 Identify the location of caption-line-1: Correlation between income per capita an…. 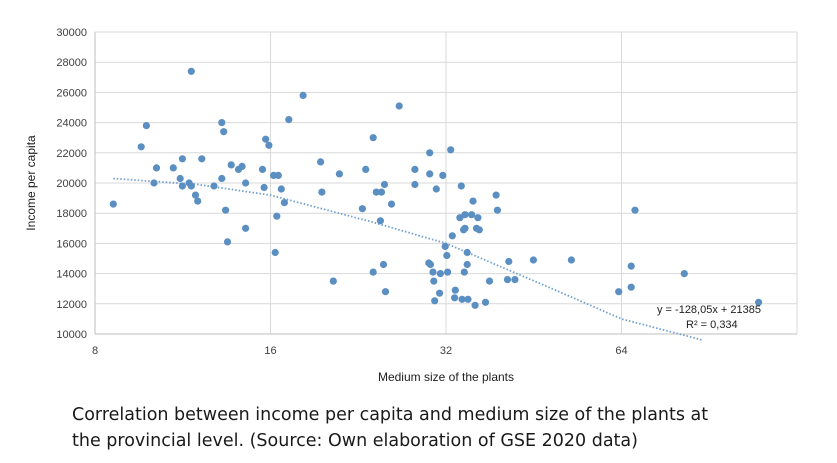
(390, 415).